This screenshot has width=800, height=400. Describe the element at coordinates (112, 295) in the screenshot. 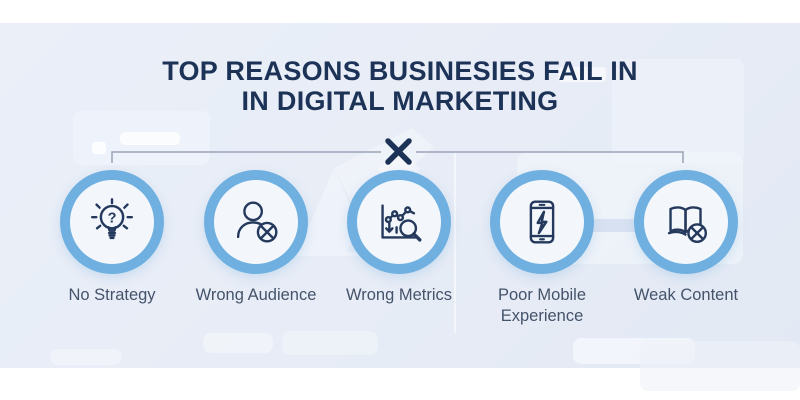

I see `reason-label: No Strategy` at that location.